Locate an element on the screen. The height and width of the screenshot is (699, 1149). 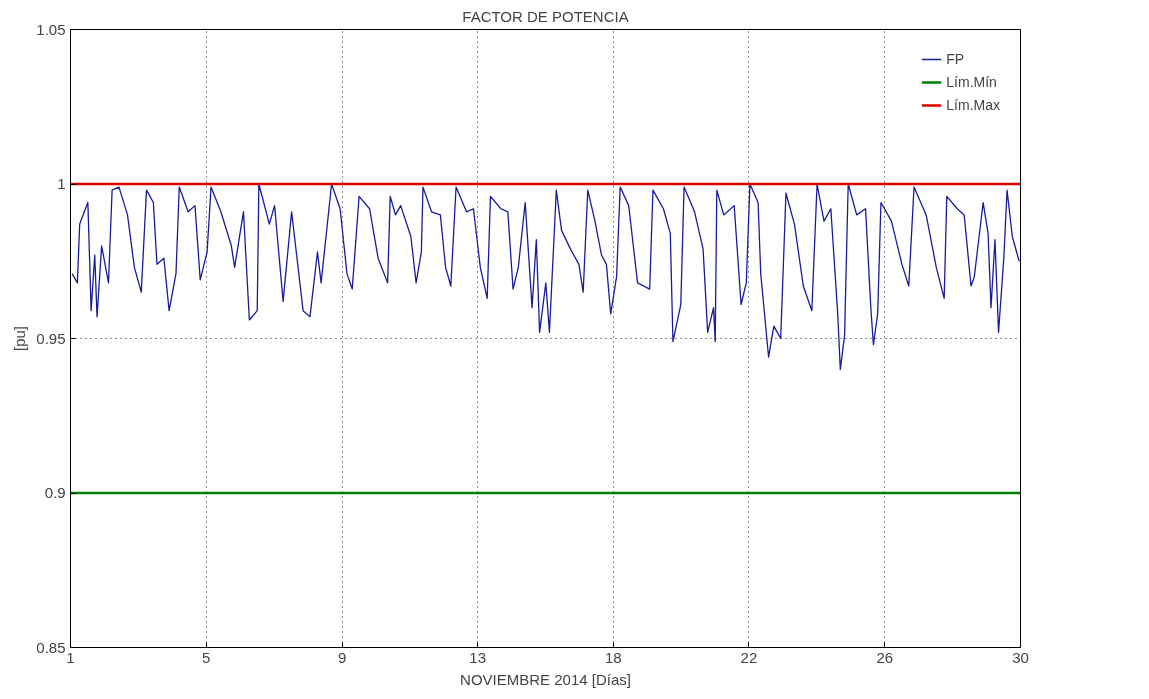
x-tick-label: 9 is located at coordinates (342, 657).